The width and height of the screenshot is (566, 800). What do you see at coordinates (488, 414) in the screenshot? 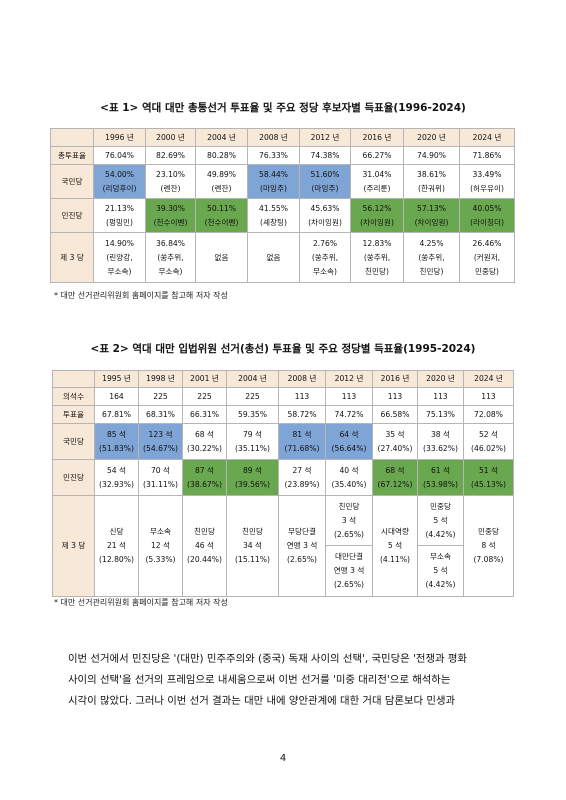
I see `table2-cell: 72.08%` at bounding box center [488, 414].